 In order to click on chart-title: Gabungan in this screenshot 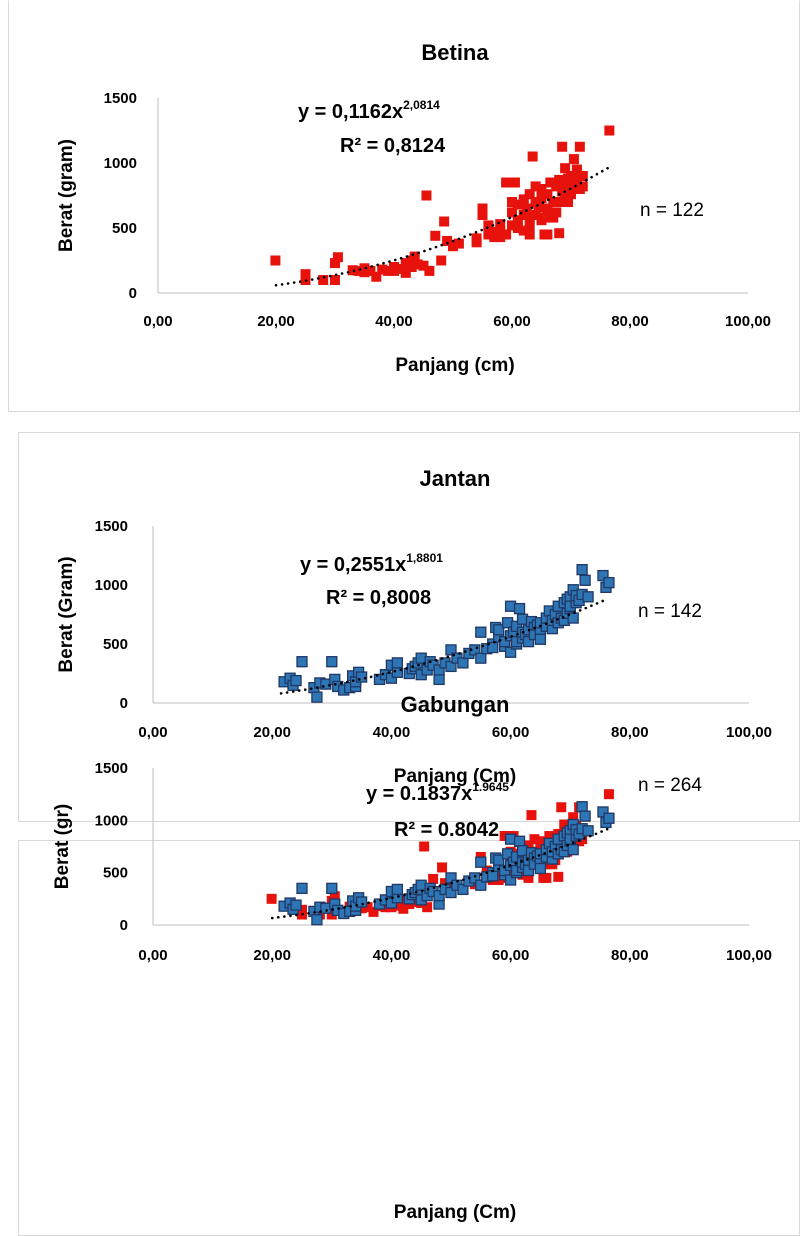, I will do `click(455, 704)`.